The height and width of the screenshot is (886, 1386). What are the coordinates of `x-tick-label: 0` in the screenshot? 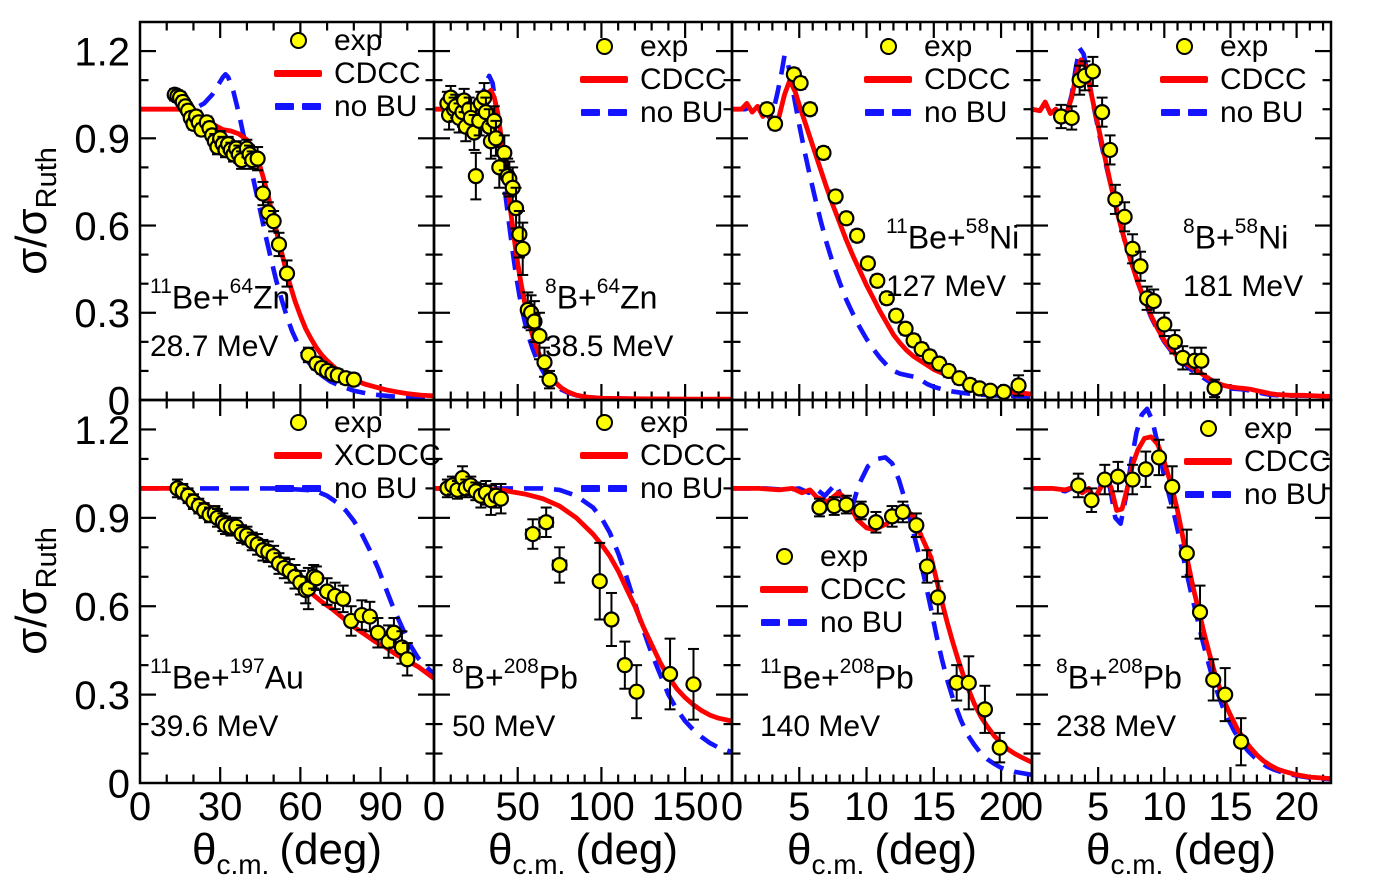 It's located at (140, 807).